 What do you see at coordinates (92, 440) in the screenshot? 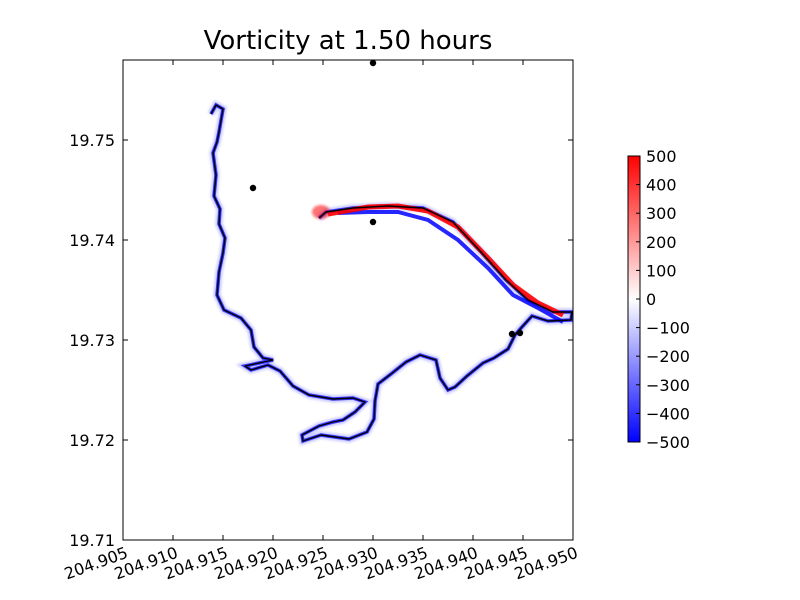
I see `y-tick-label: 19.72` at bounding box center [92, 440].